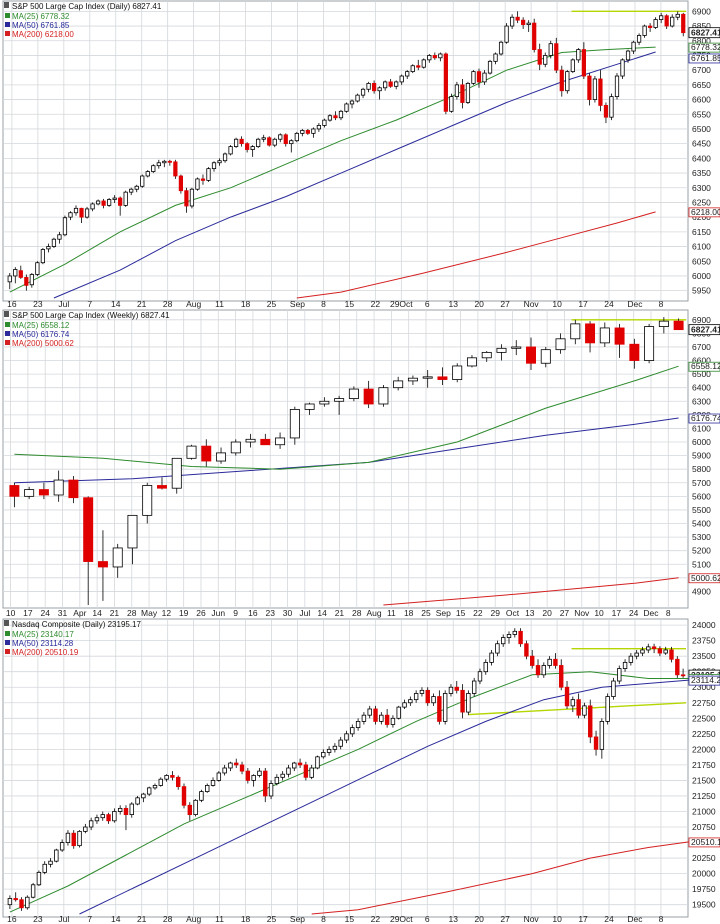 This screenshot has height=924, width=720. What do you see at coordinates (701, 524) in the screenshot?
I see `y-tick-label: 5400` at bounding box center [701, 524].